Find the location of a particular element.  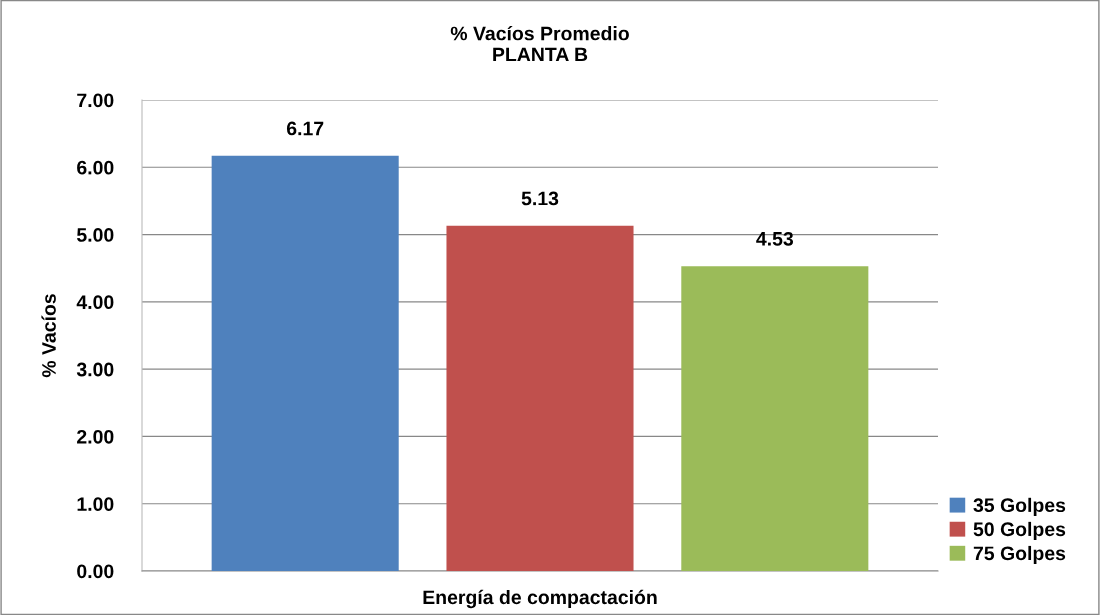

data-label: 5.13 is located at coordinates (540, 198).